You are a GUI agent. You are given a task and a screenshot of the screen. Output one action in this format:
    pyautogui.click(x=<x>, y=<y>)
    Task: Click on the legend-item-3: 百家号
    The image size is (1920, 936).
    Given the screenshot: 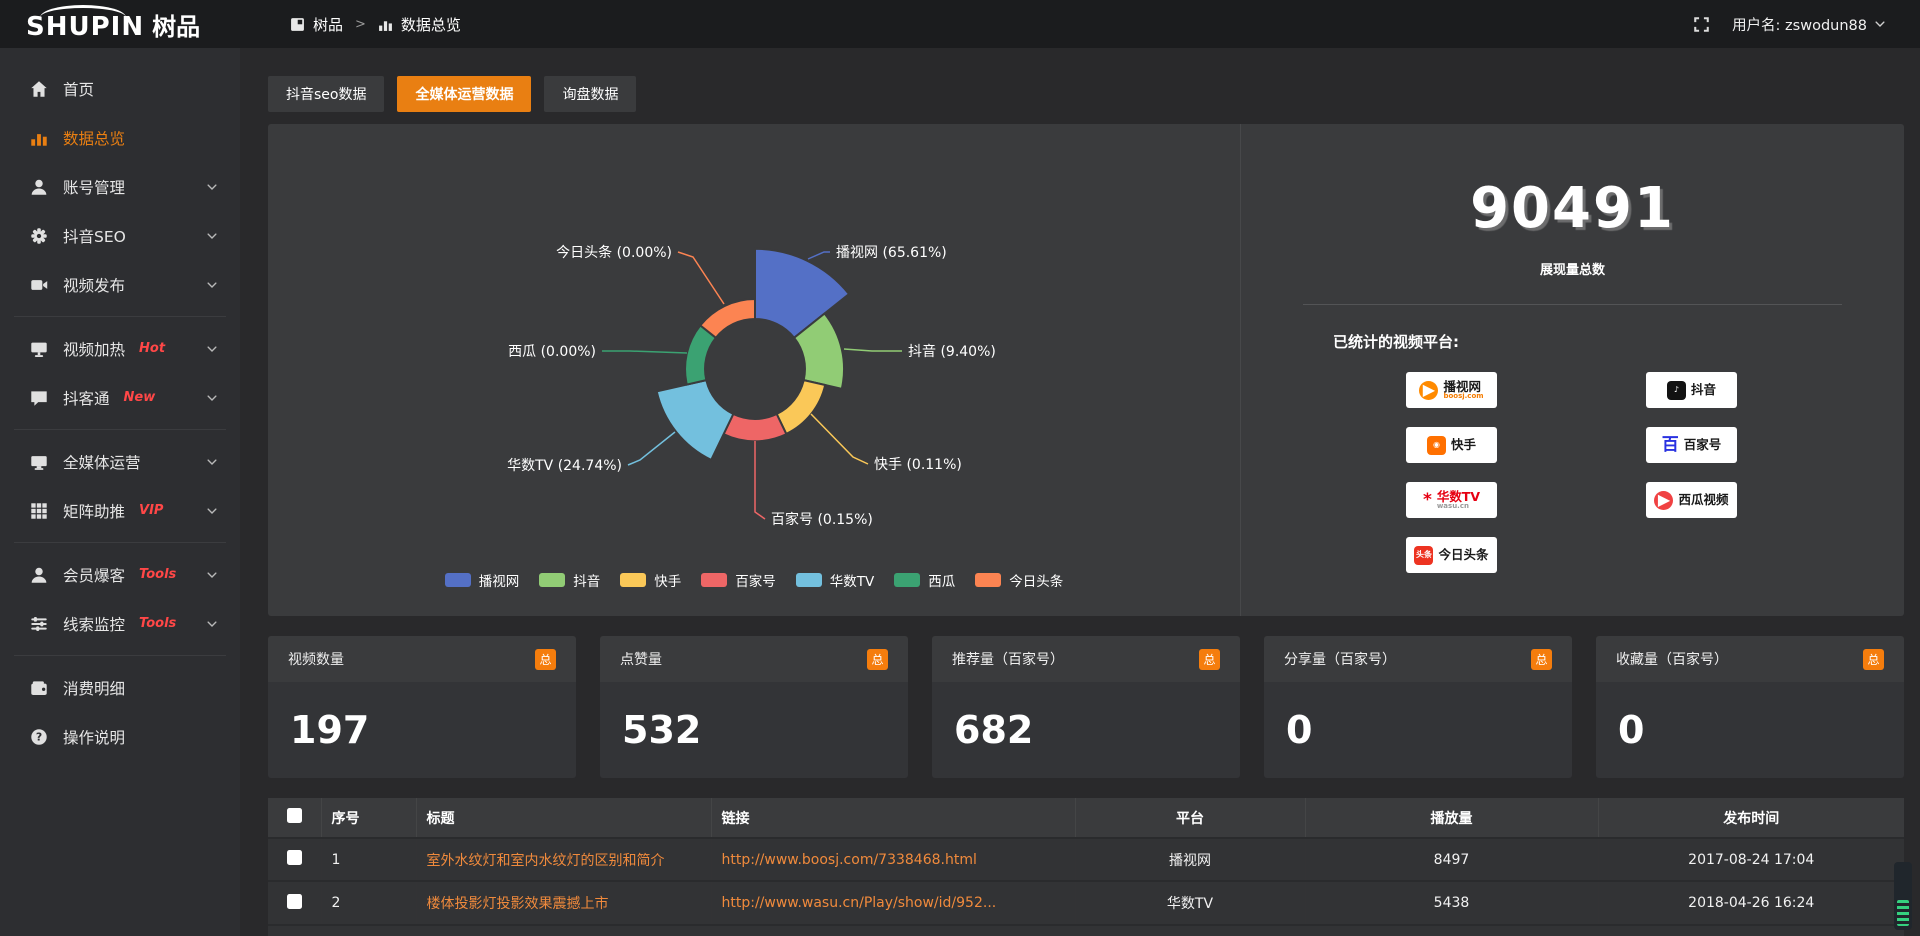 What is the action you would take?
    pyautogui.click(x=738, y=580)
    